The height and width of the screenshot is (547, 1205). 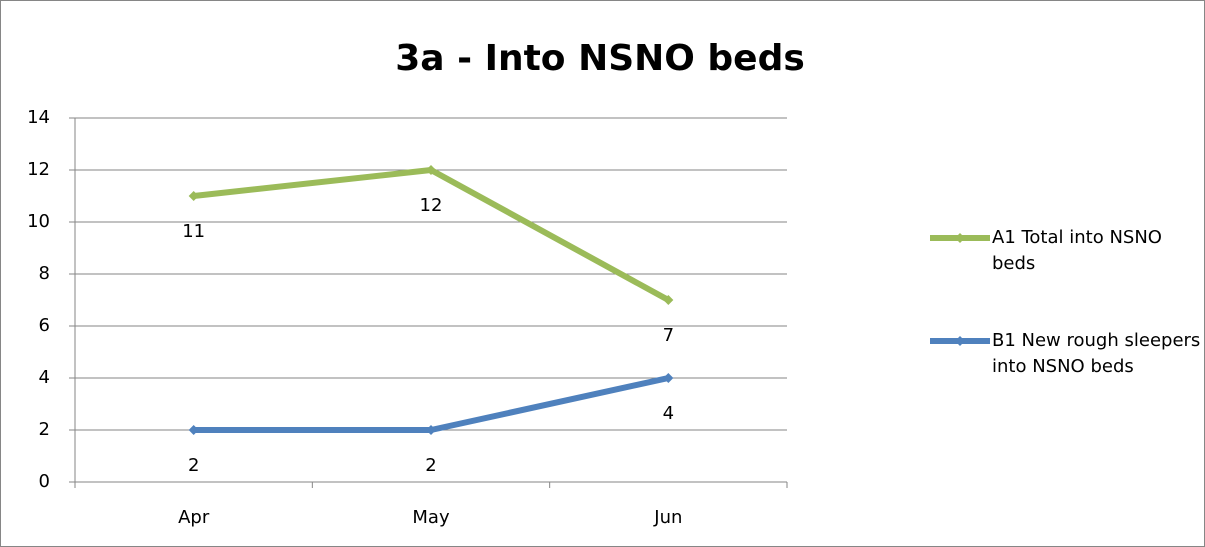 I want to click on y-tick-label: 4, so click(x=44, y=377).